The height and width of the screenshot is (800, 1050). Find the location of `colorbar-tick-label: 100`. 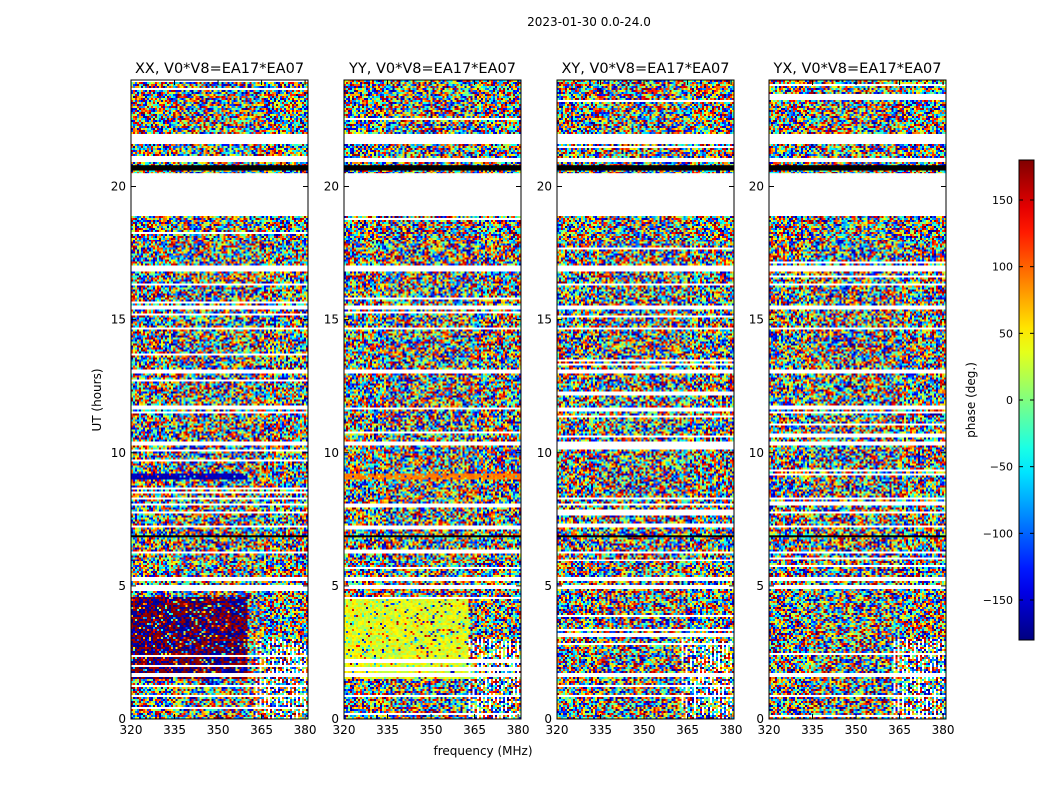

colorbar-tick-label: 100 is located at coordinates (1002, 267).